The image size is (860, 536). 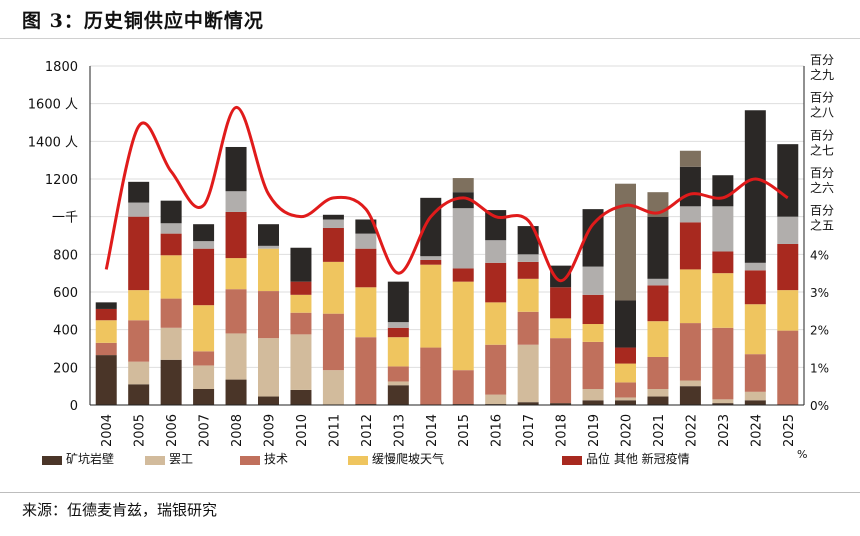 I want to click on x-tick-label: 2013, so click(x=399, y=430).